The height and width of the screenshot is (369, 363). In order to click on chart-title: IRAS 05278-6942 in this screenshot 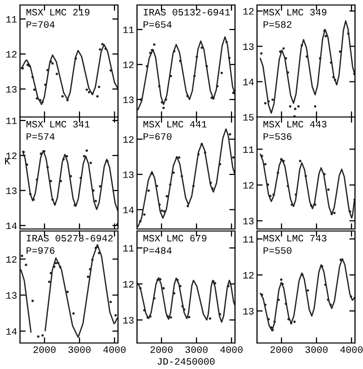, I will do `click(69, 238)`.